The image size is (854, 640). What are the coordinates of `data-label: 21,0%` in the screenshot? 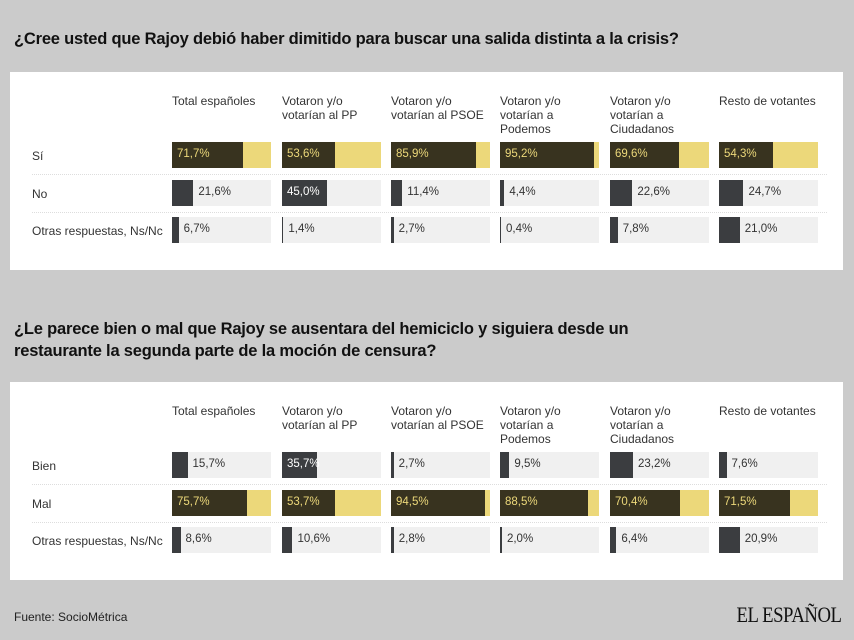 It's located at (761, 229).